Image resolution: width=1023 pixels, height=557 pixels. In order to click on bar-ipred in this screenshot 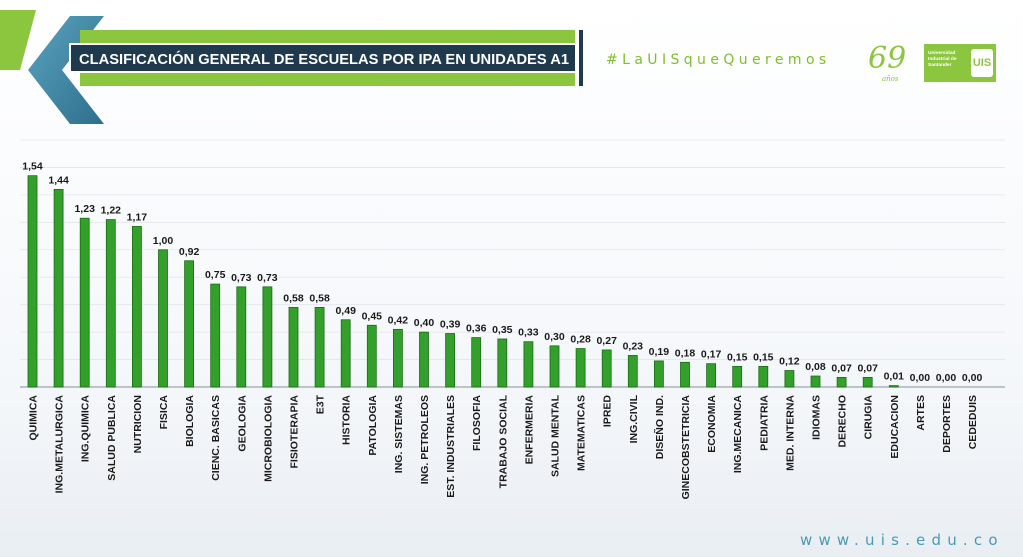, I will do `click(606, 368)`.